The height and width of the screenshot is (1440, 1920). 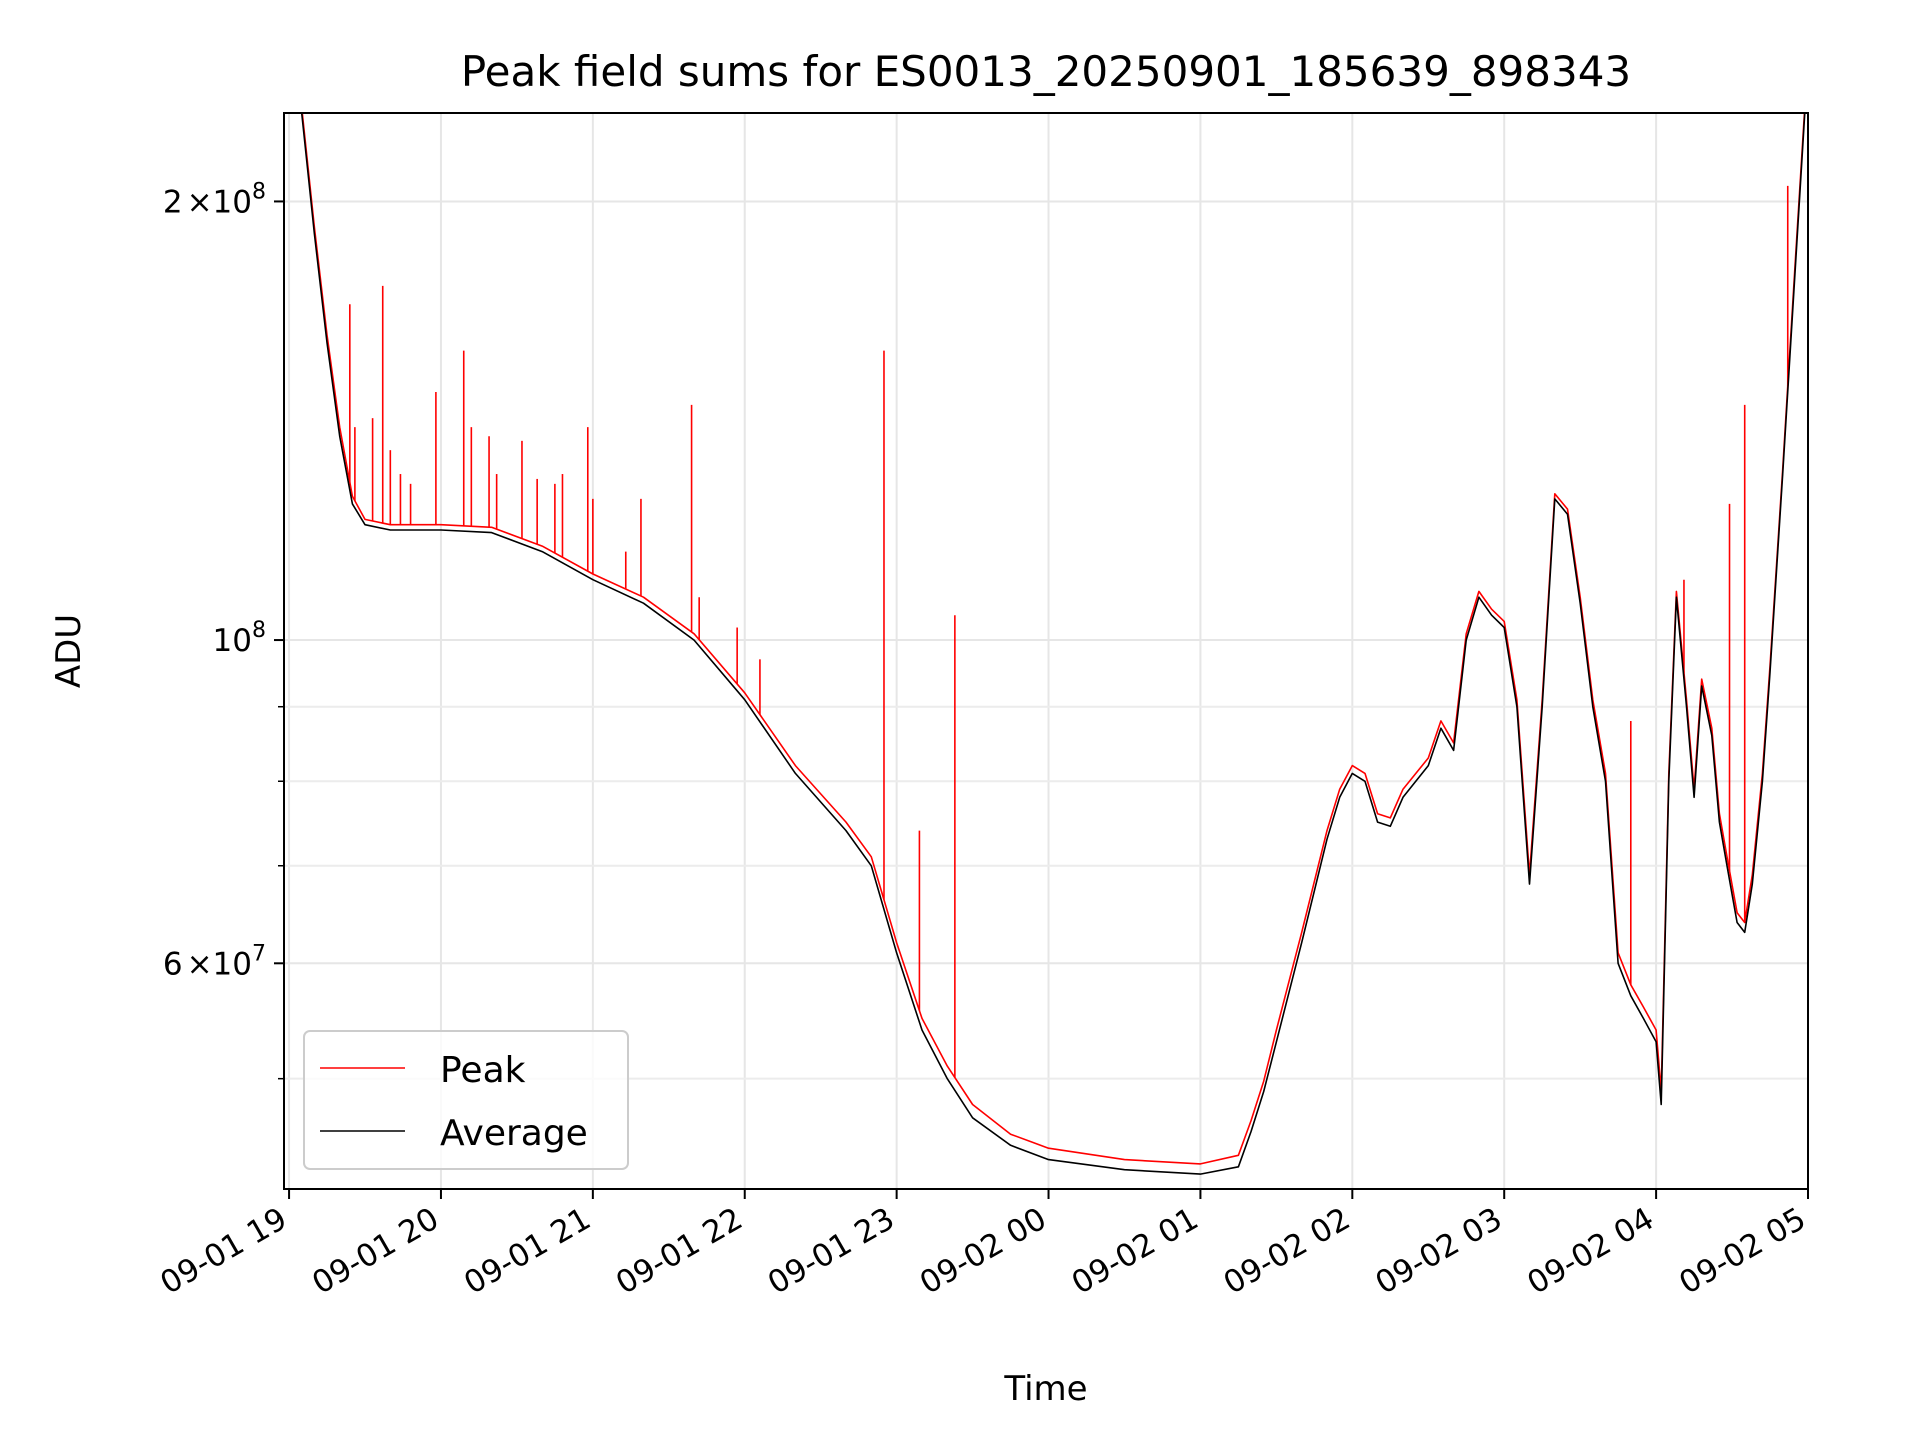 What do you see at coordinates (214, 961) in the screenshot?
I see `y-tick-label: 6 ×107` at bounding box center [214, 961].